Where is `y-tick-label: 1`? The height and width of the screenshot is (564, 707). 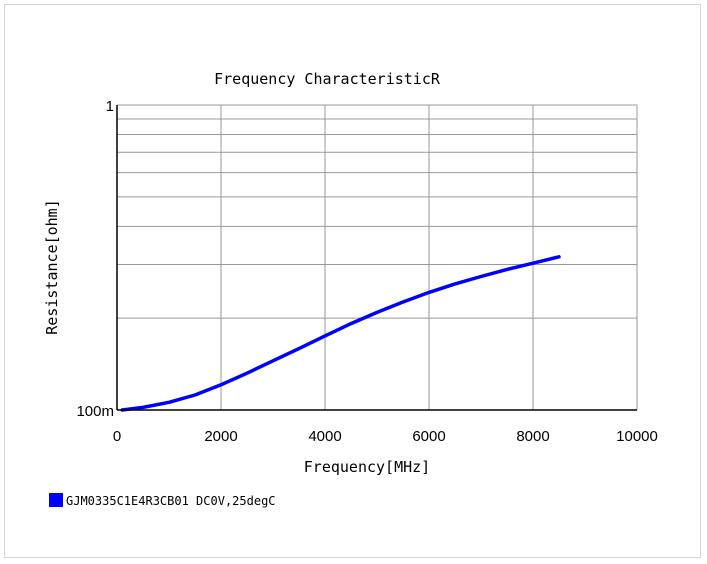 y-tick-label: 1 is located at coordinates (110, 106).